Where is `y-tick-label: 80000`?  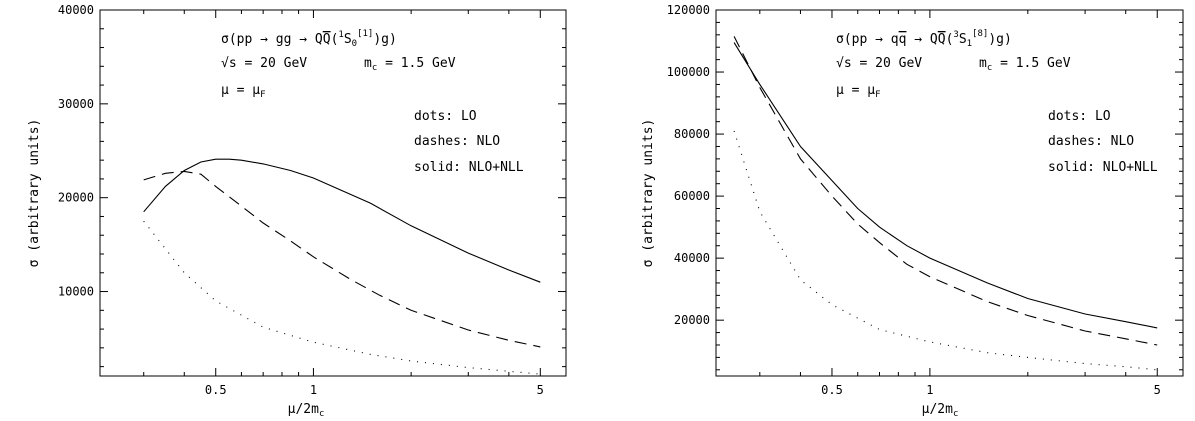
y-tick-label: 80000 is located at coordinates (692, 134).